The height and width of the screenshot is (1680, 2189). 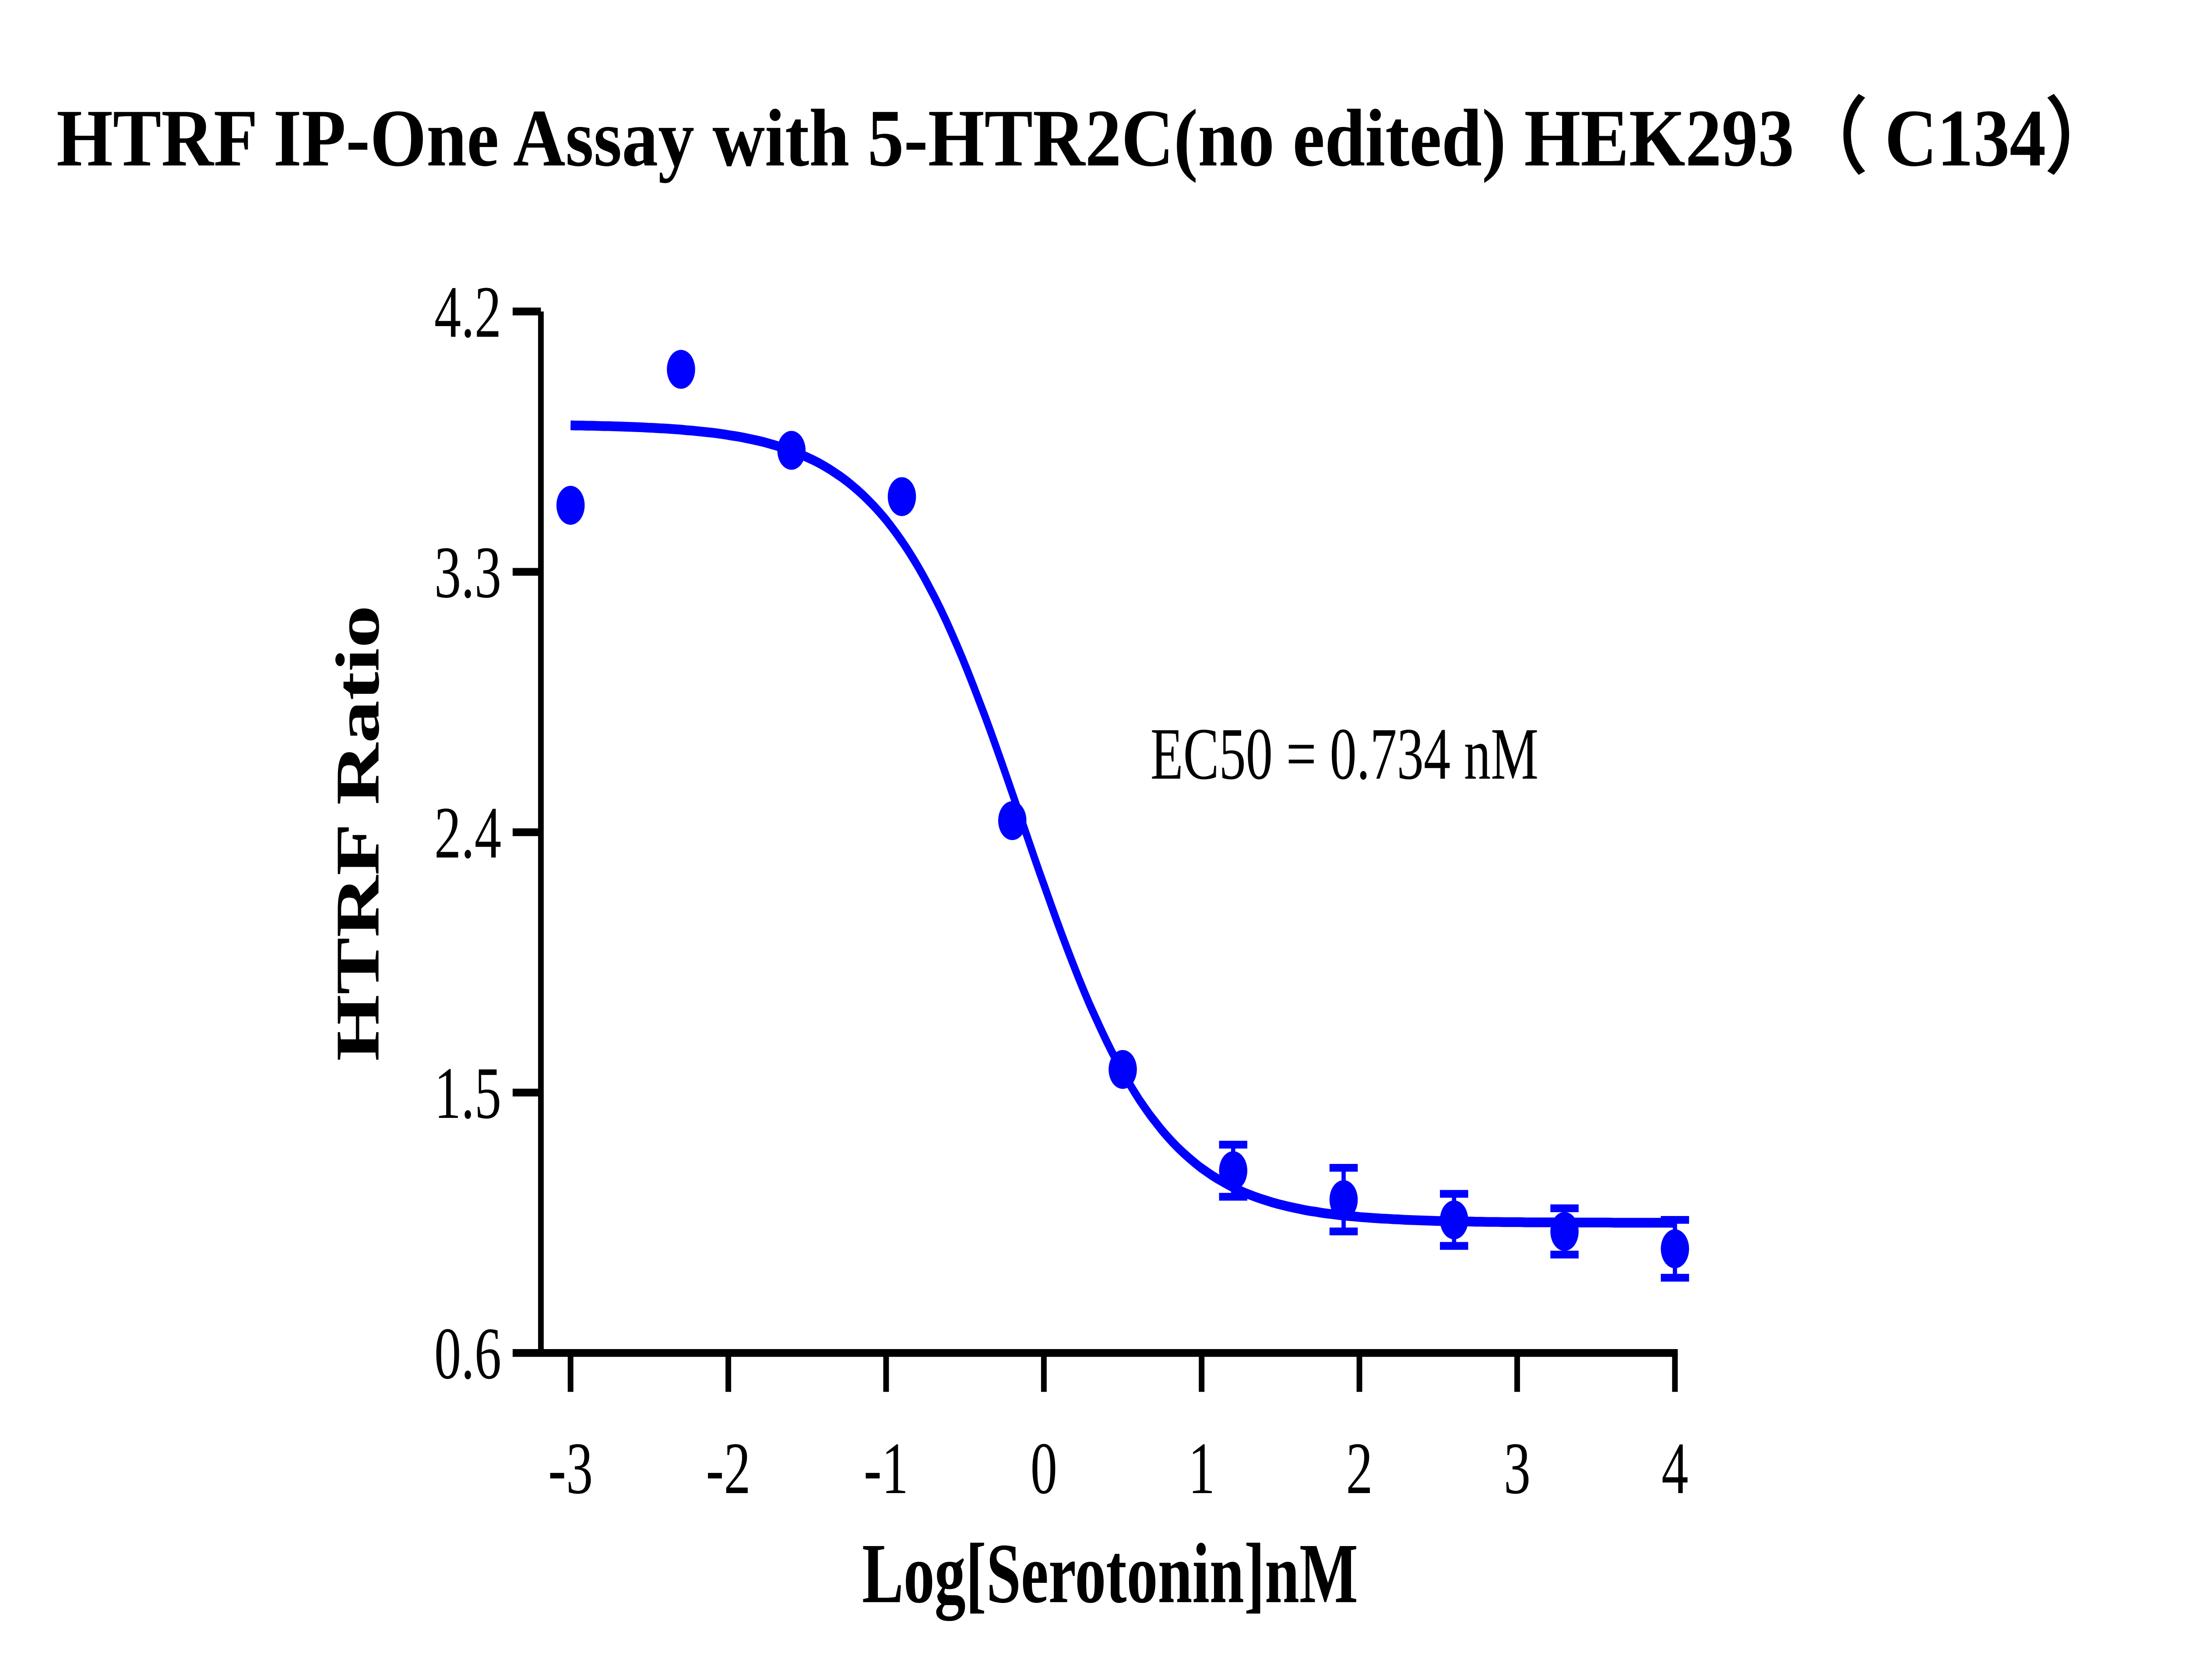 What do you see at coordinates (1359, 1468) in the screenshot?
I see `x-tick-label: 2` at bounding box center [1359, 1468].